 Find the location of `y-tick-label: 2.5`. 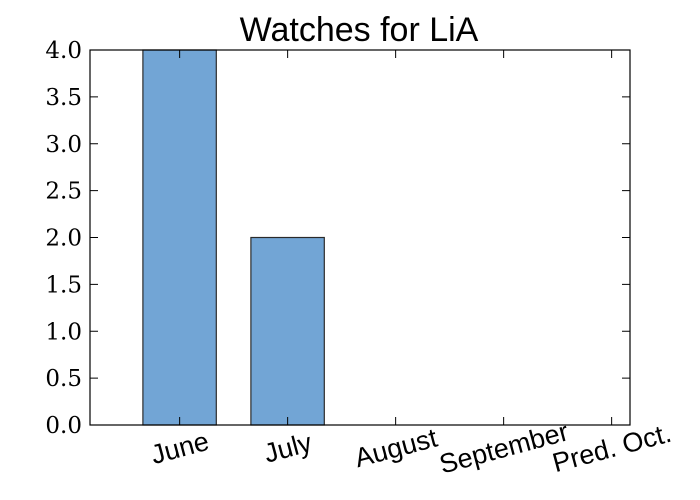

y-tick-label: 2.5 is located at coordinates (63, 192).